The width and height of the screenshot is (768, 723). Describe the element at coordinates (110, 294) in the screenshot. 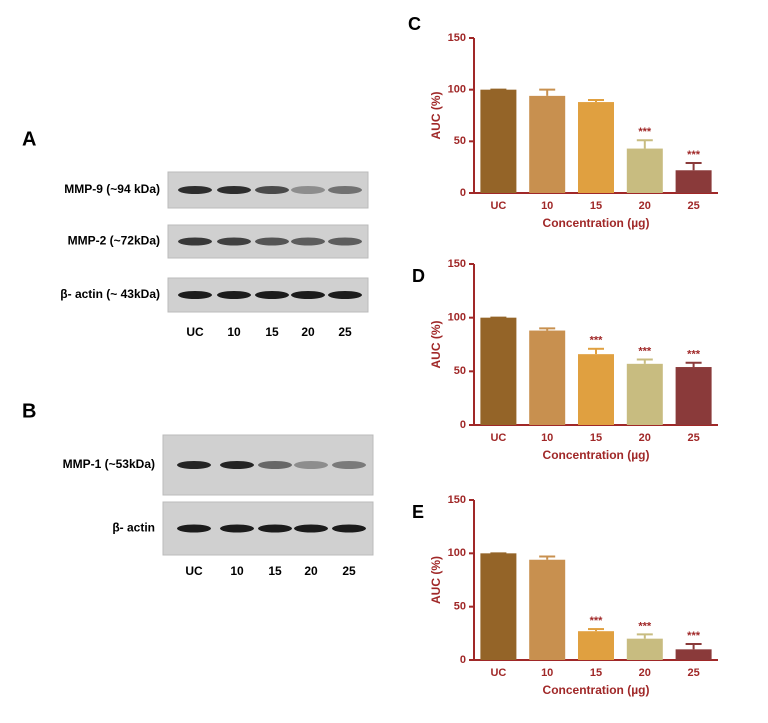

I see `blot-row-label: β- actin (~ 43kDa)` at that location.